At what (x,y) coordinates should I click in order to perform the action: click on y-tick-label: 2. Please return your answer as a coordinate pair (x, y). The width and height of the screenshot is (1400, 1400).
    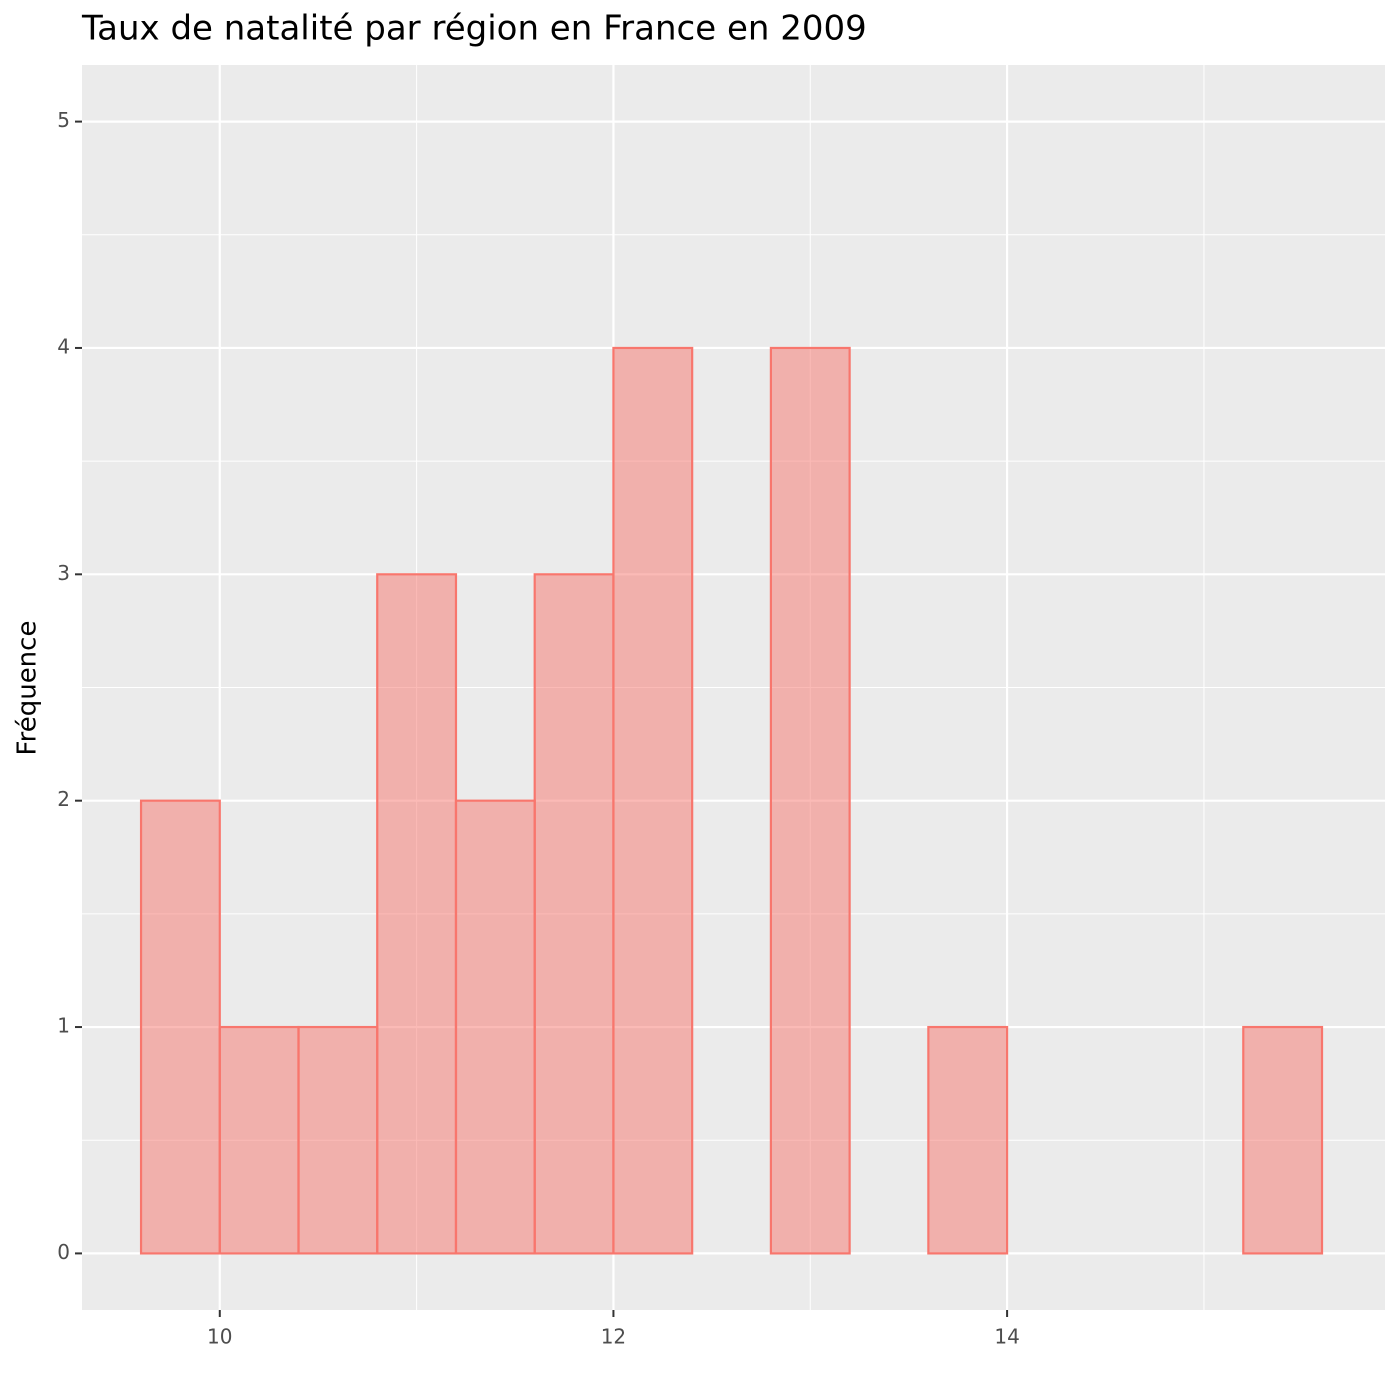
    Looking at the image, I should click on (63, 799).